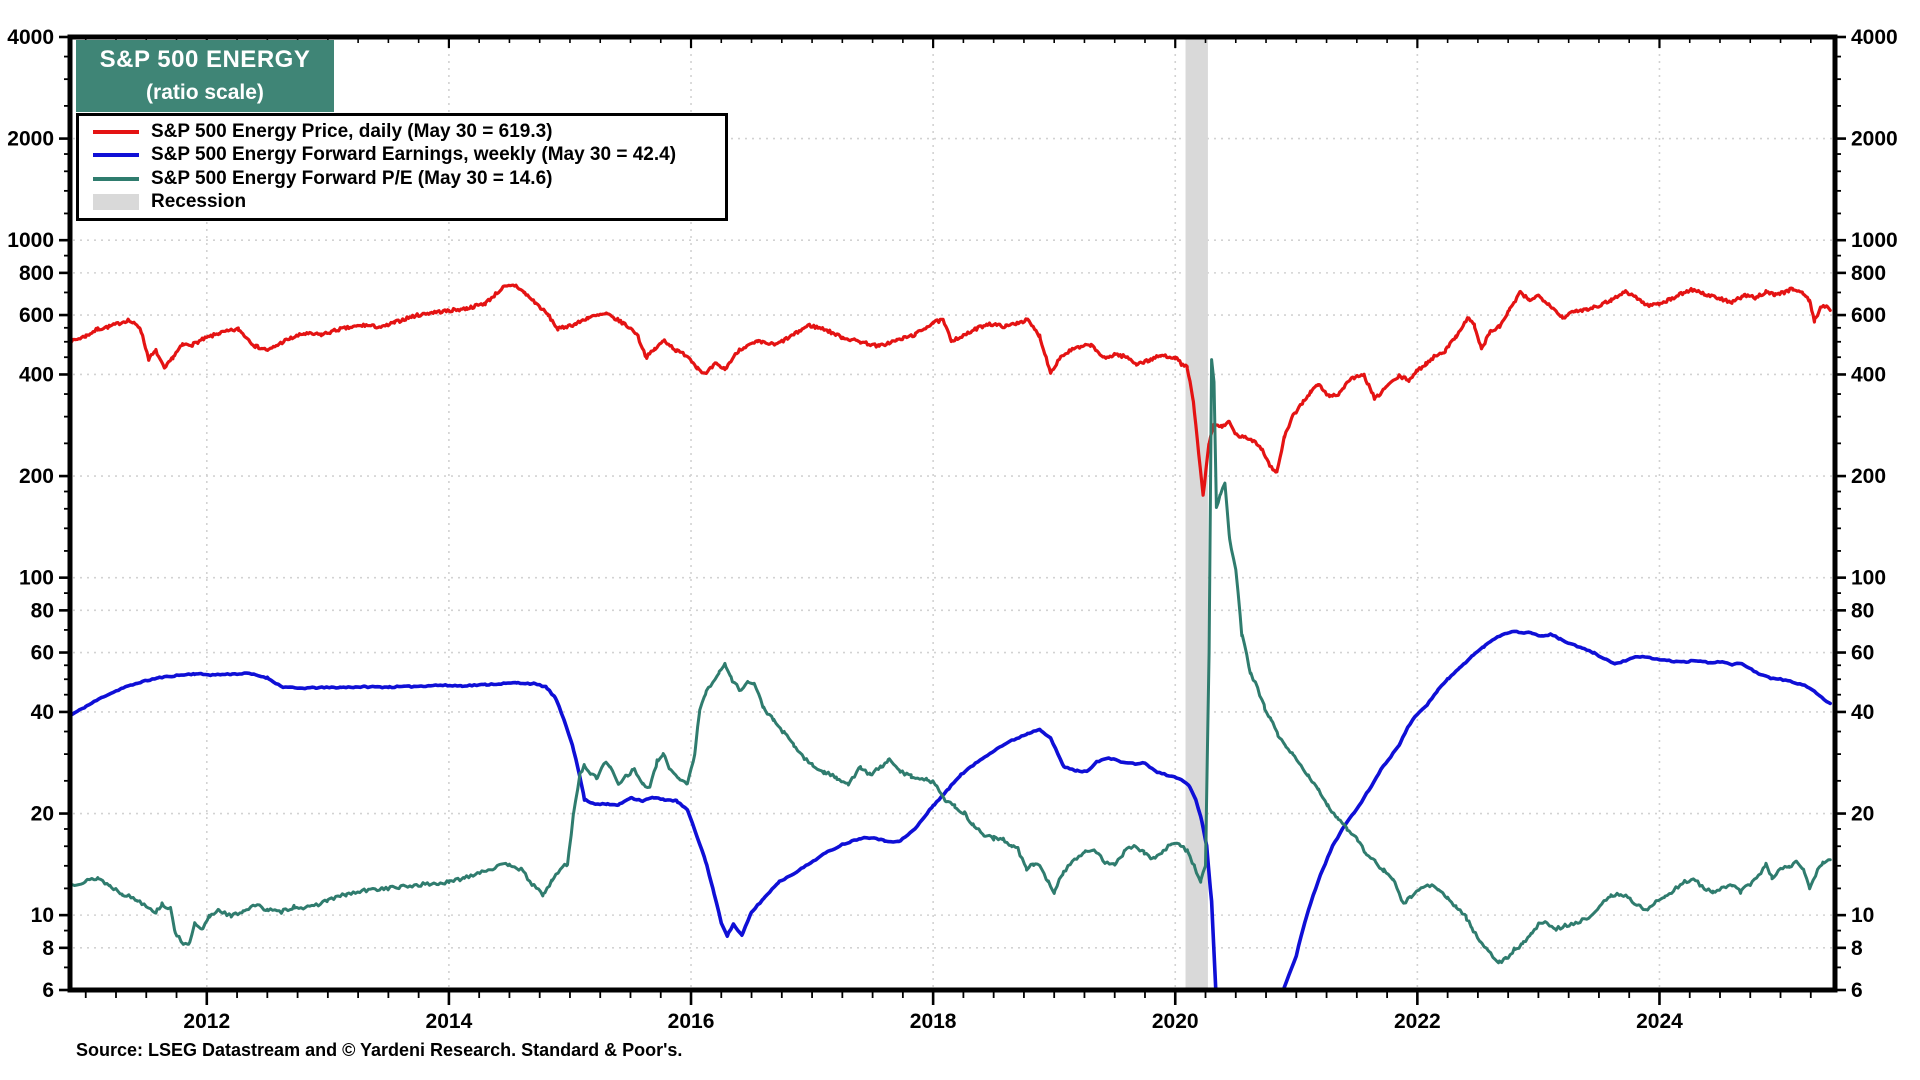 This screenshot has height=1080, width=1920. What do you see at coordinates (42, 814) in the screenshot?
I see `y-axis-label-left: 20` at bounding box center [42, 814].